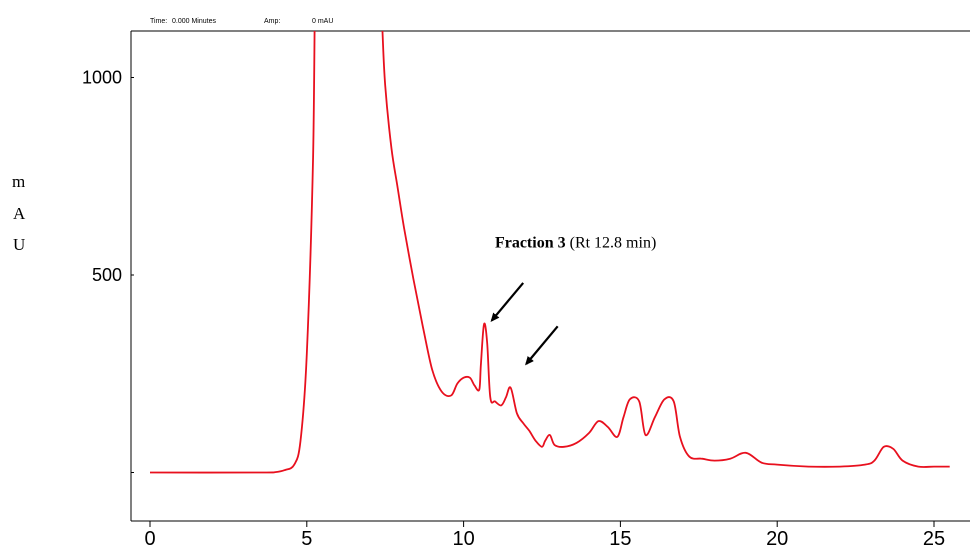  Describe the element at coordinates (530, 242) in the screenshot. I see `fraction-annotation-label: Fraction 3` at that location.